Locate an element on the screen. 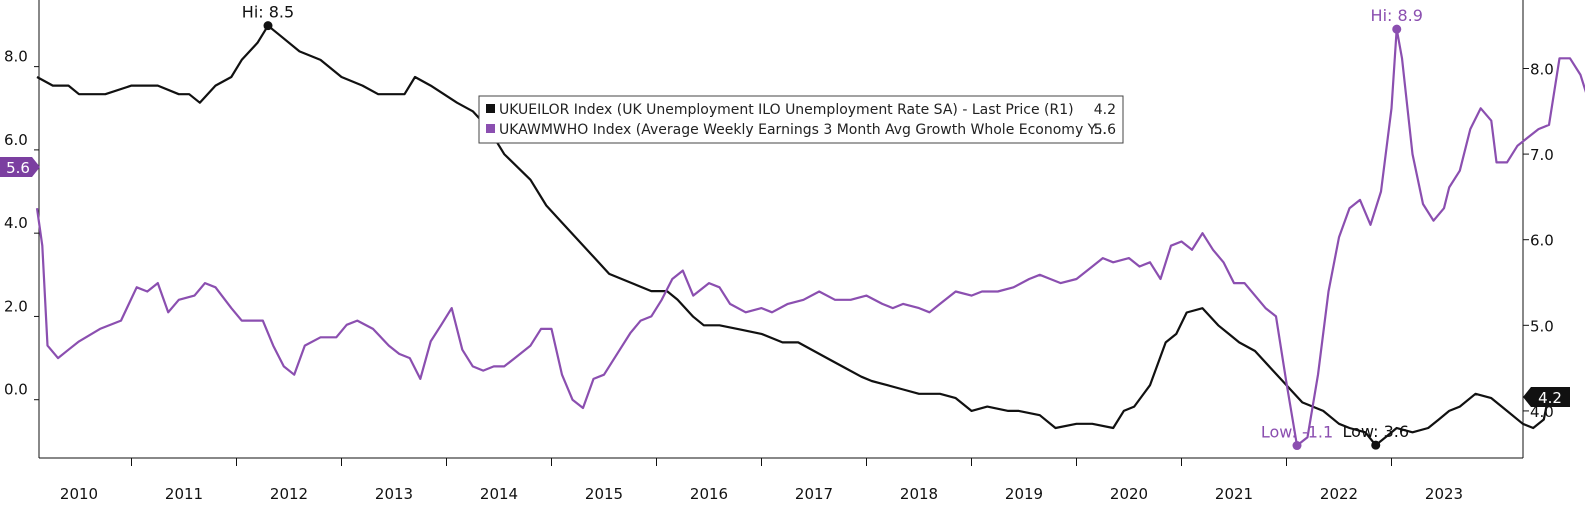 The width and height of the screenshot is (1585, 506). left-value-tag-shape is located at coordinates (20, 167).